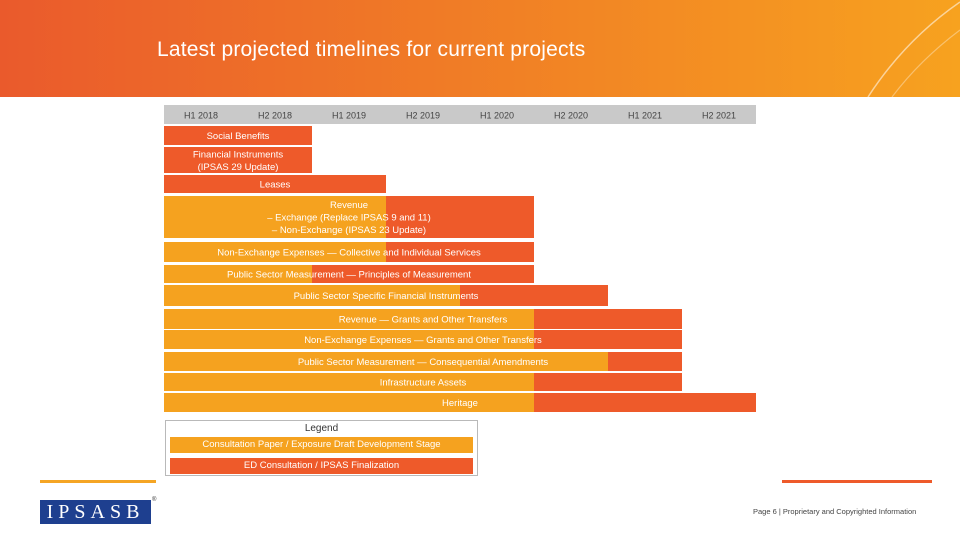 This screenshot has height=540, width=960. What do you see at coordinates (719, 116) in the screenshot?
I see `period-label: H2 2021` at bounding box center [719, 116].